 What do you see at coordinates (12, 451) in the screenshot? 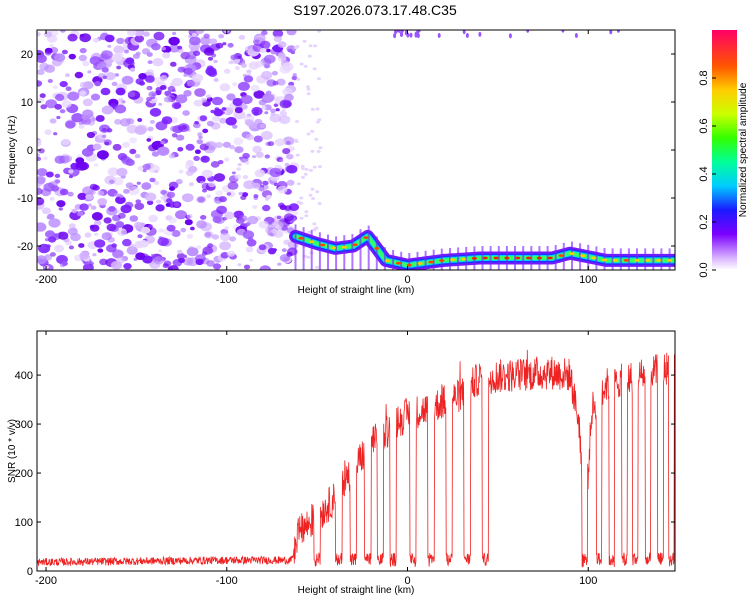
I see `snr-y-label: SNR (10 * v/v)` at bounding box center [12, 451].